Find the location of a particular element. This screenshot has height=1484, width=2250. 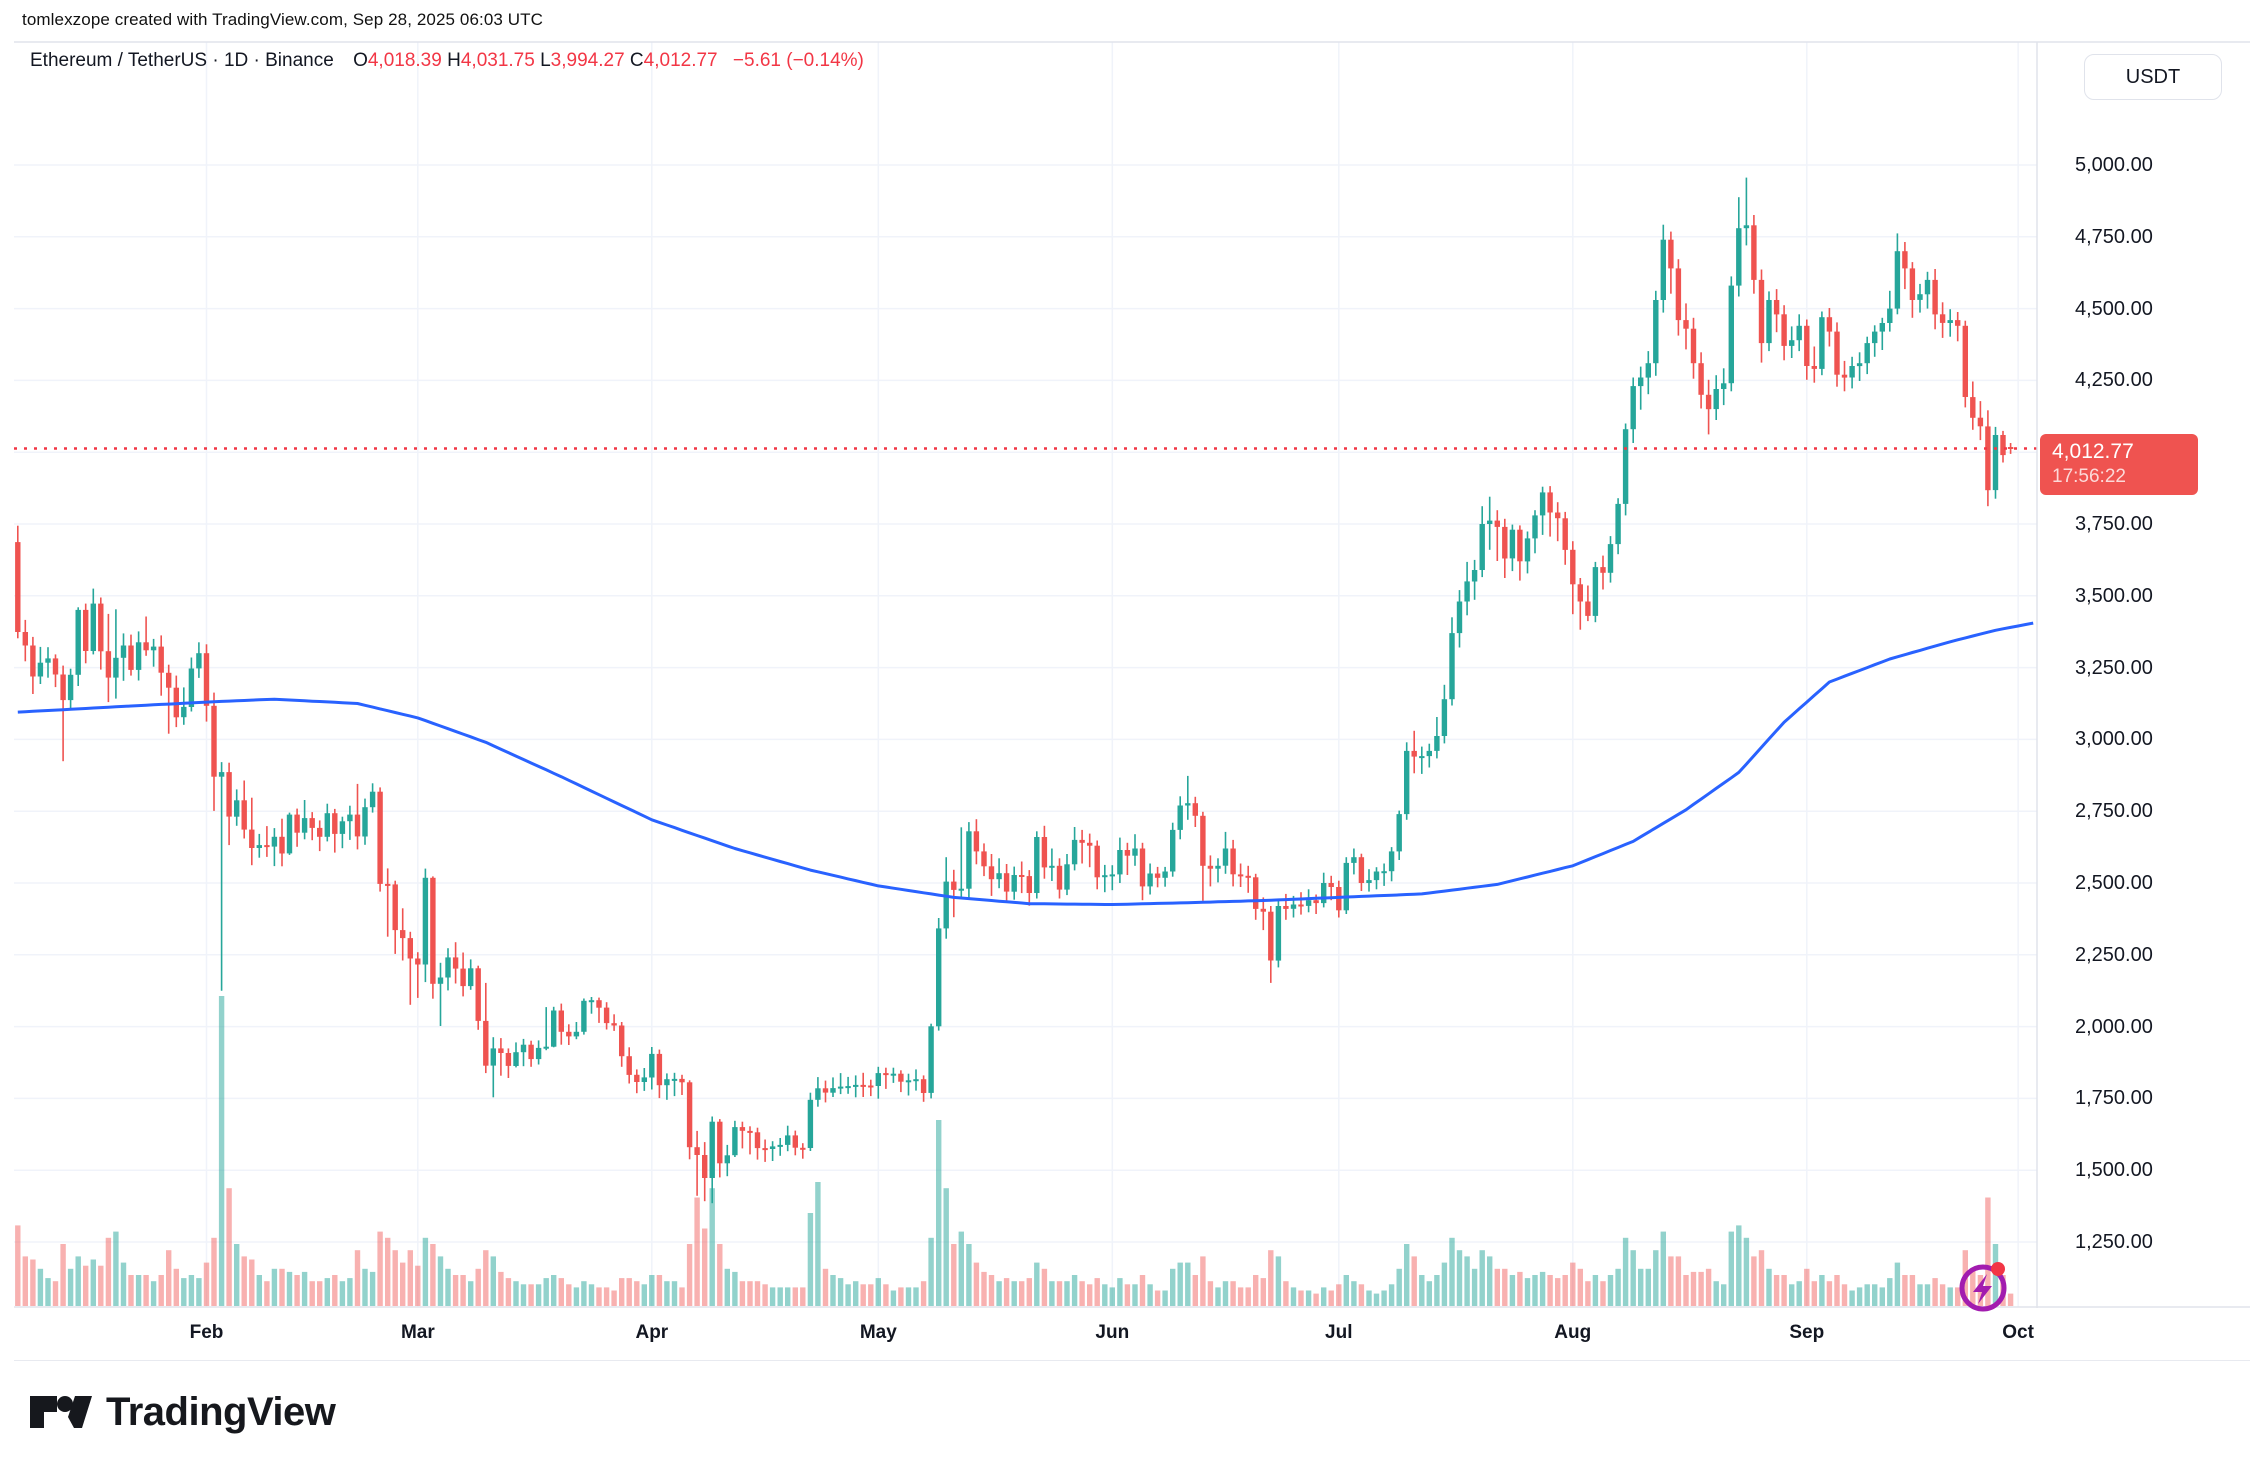

last-price-badge: 4,012.77 17:56:22 is located at coordinates (2119, 464).